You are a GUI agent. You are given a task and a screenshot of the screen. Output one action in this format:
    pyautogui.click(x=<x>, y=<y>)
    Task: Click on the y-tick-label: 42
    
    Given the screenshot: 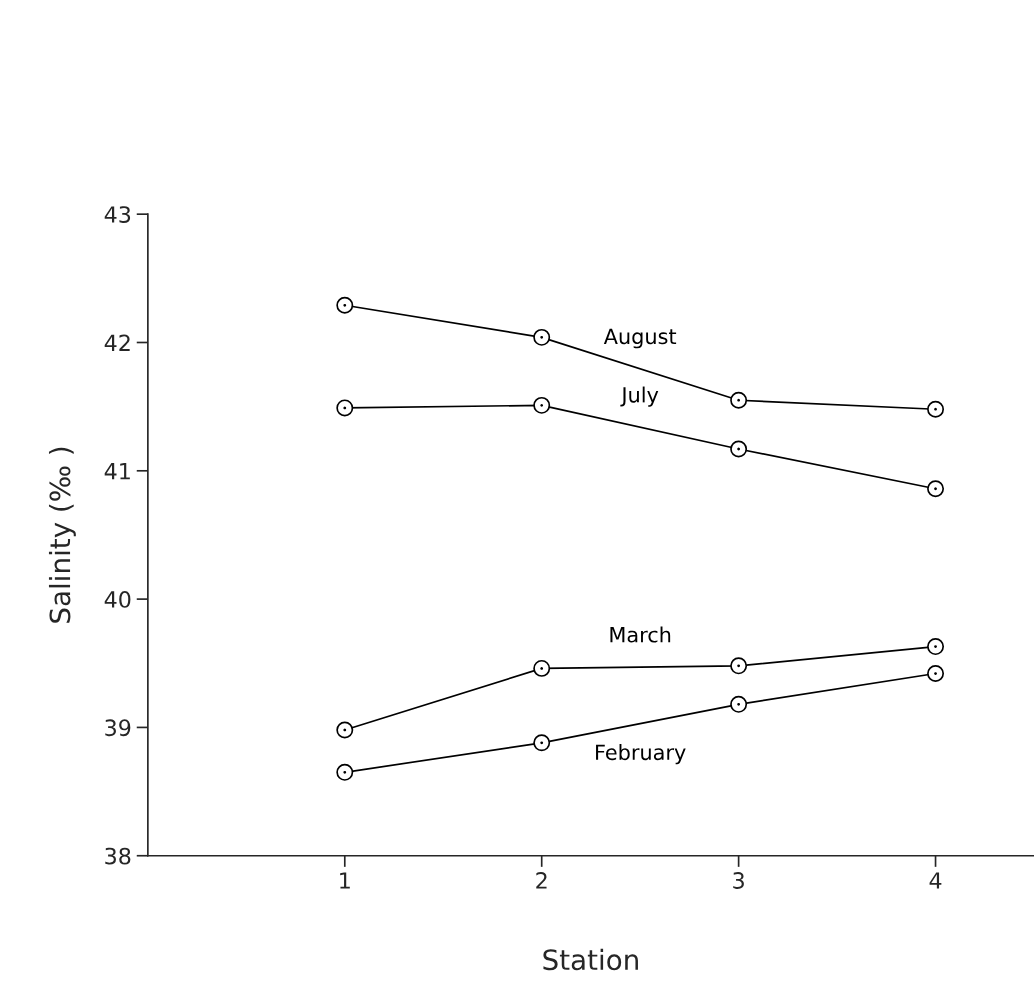 What is the action you would take?
    pyautogui.click(x=117, y=342)
    